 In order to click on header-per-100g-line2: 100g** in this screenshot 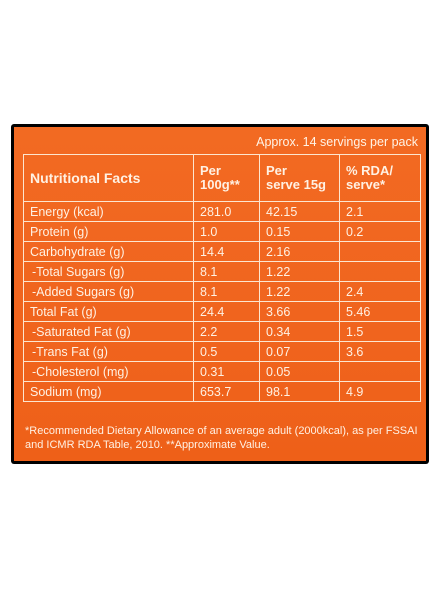, I will do `click(220, 184)`.